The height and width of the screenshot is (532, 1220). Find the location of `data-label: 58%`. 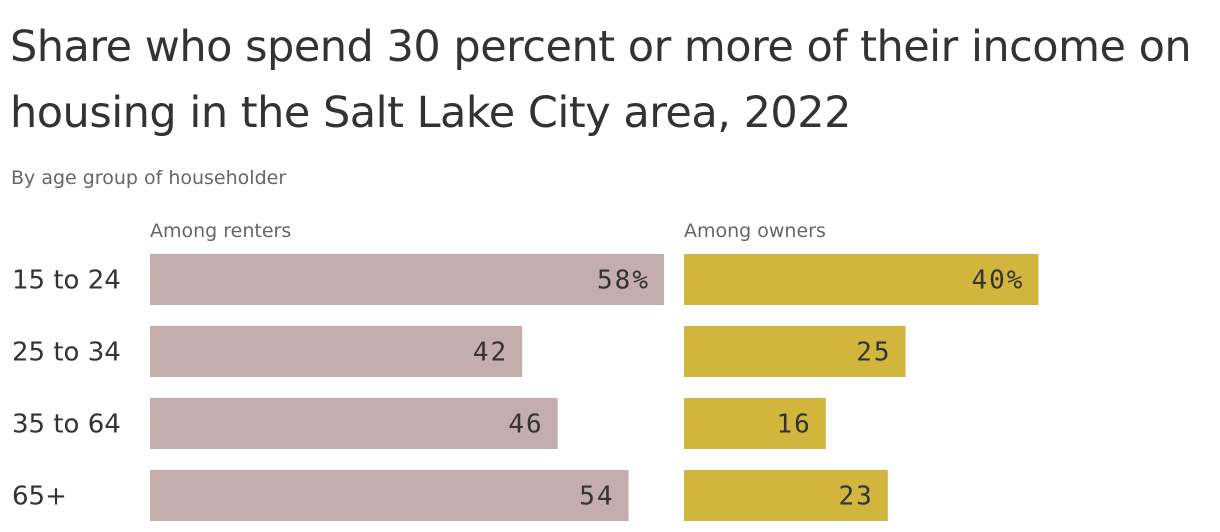

data-label: 58% is located at coordinates (623, 281).